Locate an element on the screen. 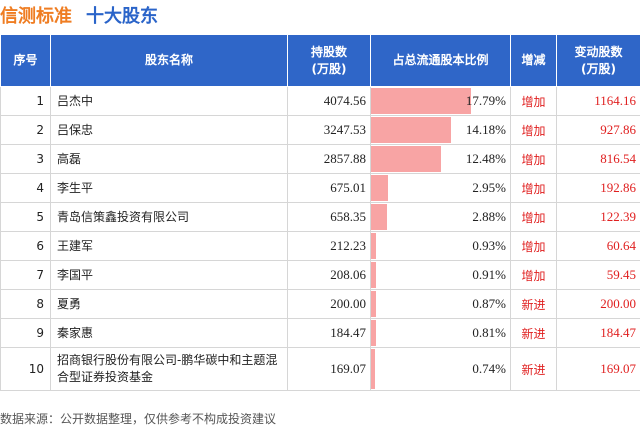 The image size is (640, 430). shares-held: 4074.56 is located at coordinates (329, 101).